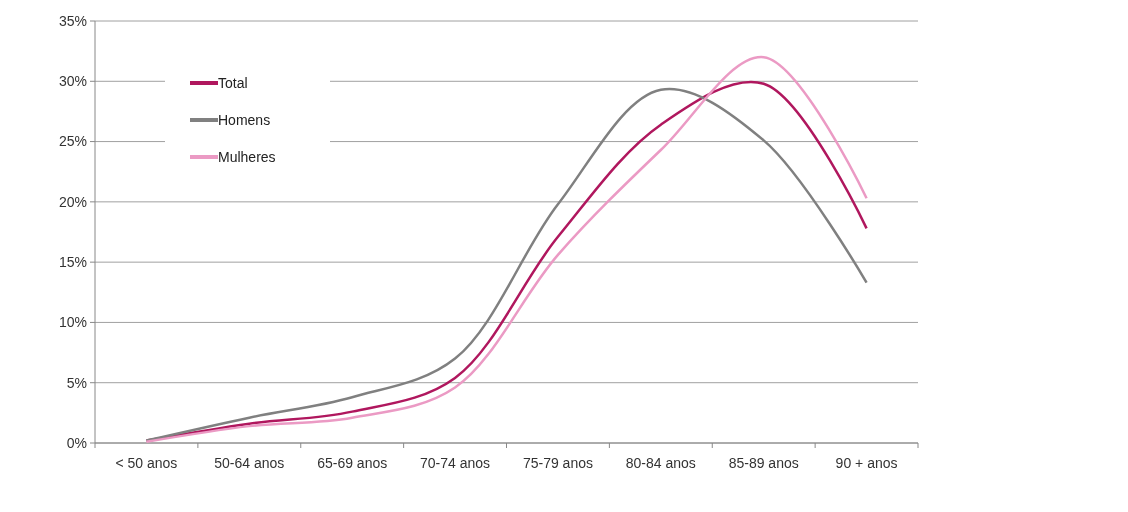 This screenshot has width=1128, height=512. What do you see at coordinates (76, 442) in the screenshot?
I see `y-tick-label: 0%` at bounding box center [76, 442].